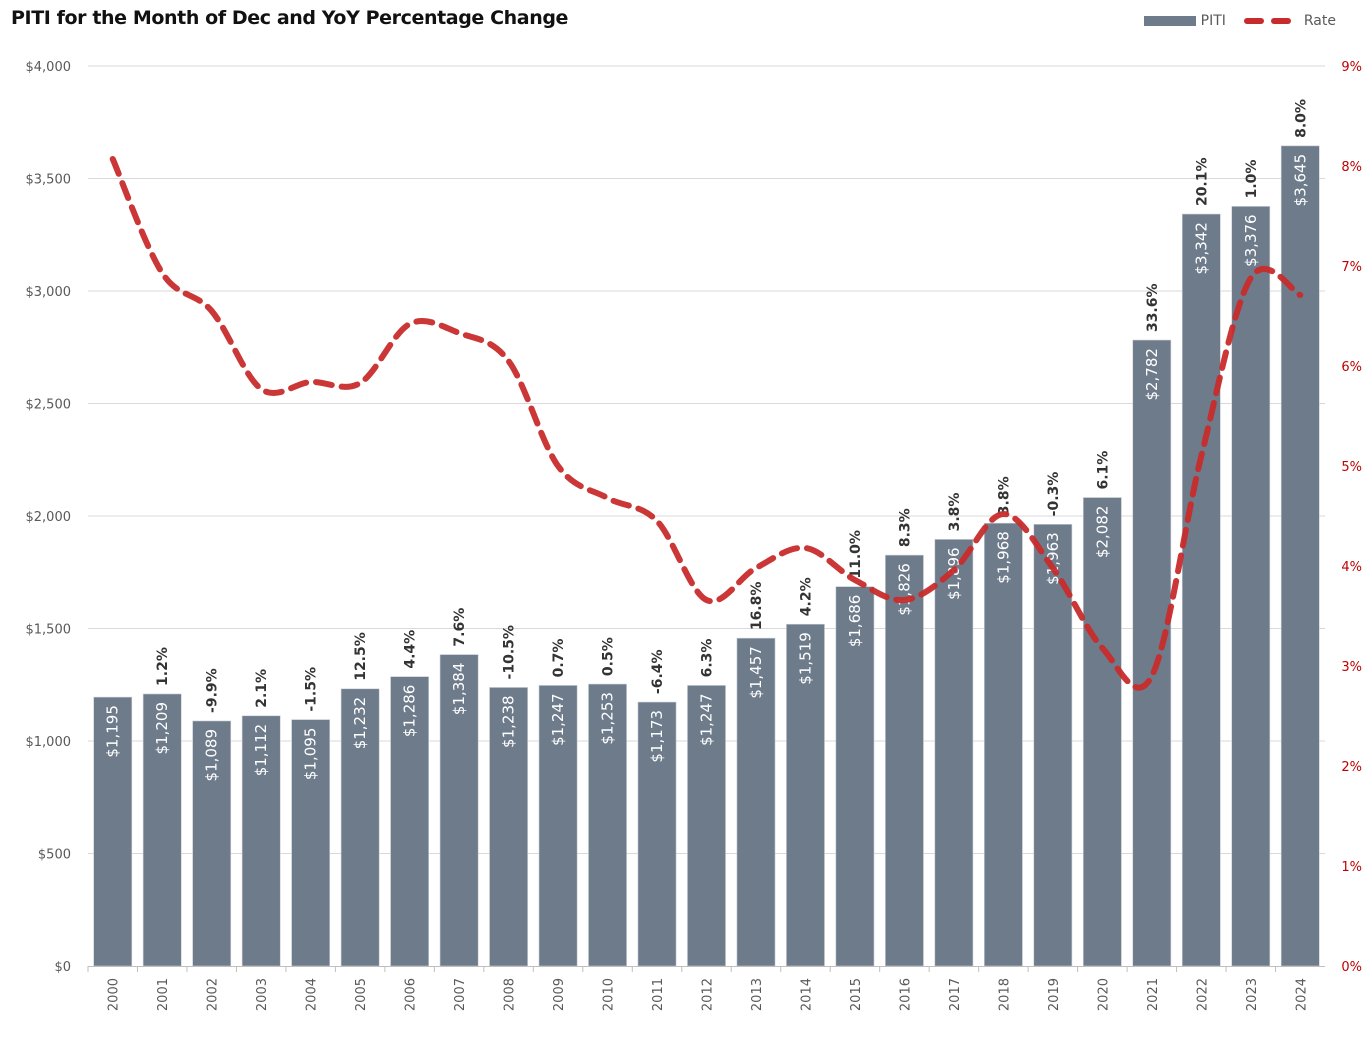  Describe the element at coordinates (756, 672) in the screenshot. I see `bar-value-label: $1,457` at that location.